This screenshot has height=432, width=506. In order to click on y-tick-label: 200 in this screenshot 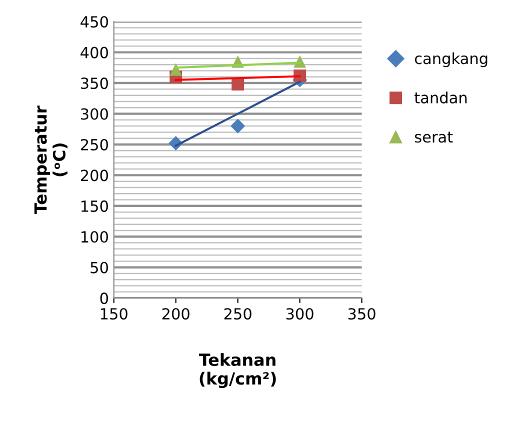, I will do `click(94, 176)`.